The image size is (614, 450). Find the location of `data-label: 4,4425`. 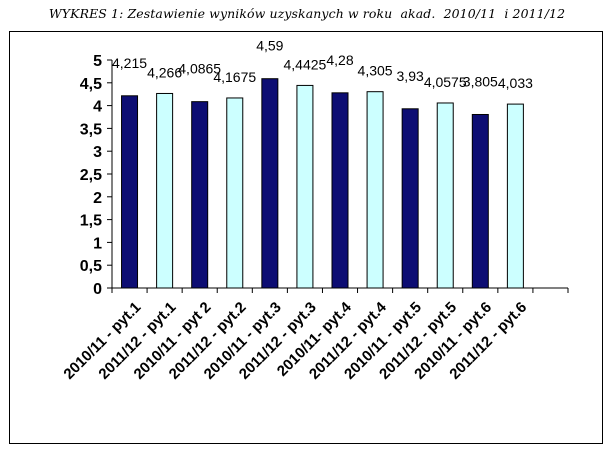

data-label: 4,4425 is located at coordinates (305, 64).